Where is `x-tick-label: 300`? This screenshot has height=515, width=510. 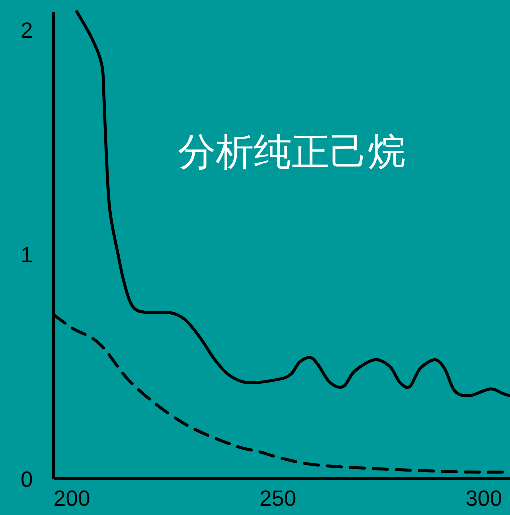
x-tick-label: 300 is located at coordinates (484, 498).